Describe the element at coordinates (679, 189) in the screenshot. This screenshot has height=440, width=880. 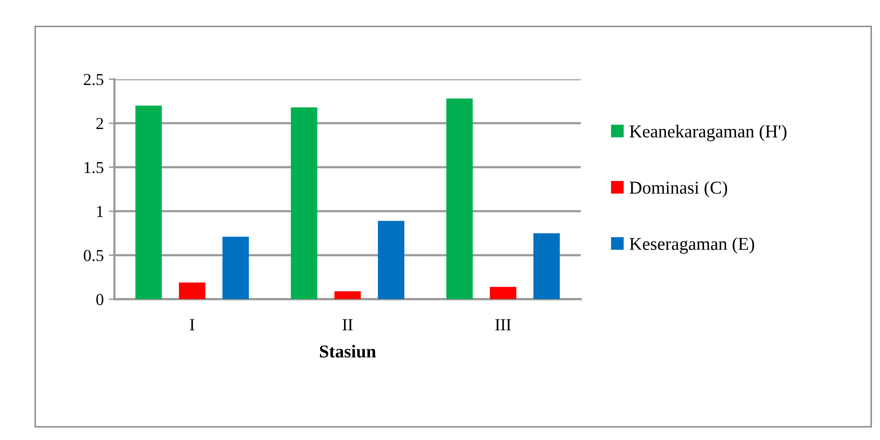
I see `legend-label: Dominasi (C)` at that location.